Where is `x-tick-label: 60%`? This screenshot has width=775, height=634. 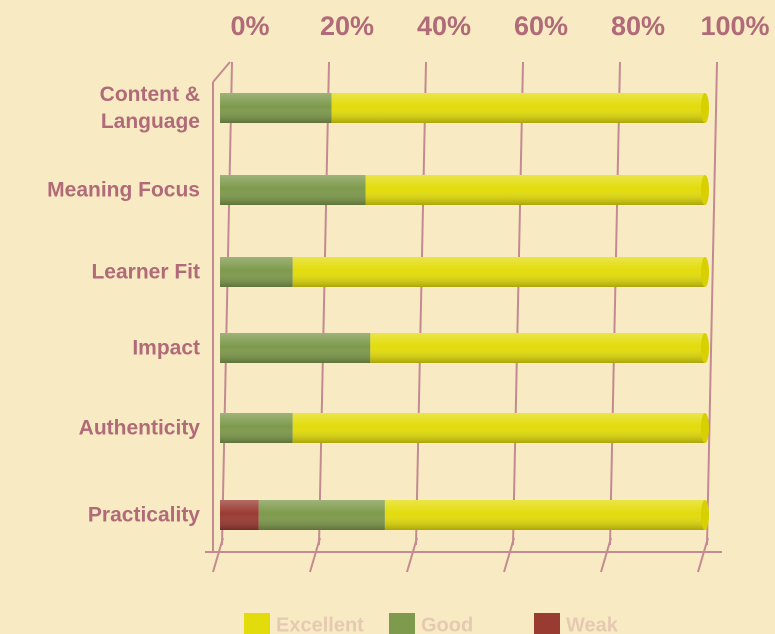
x-tick-label: 60% is located at coordinates (541, 26).